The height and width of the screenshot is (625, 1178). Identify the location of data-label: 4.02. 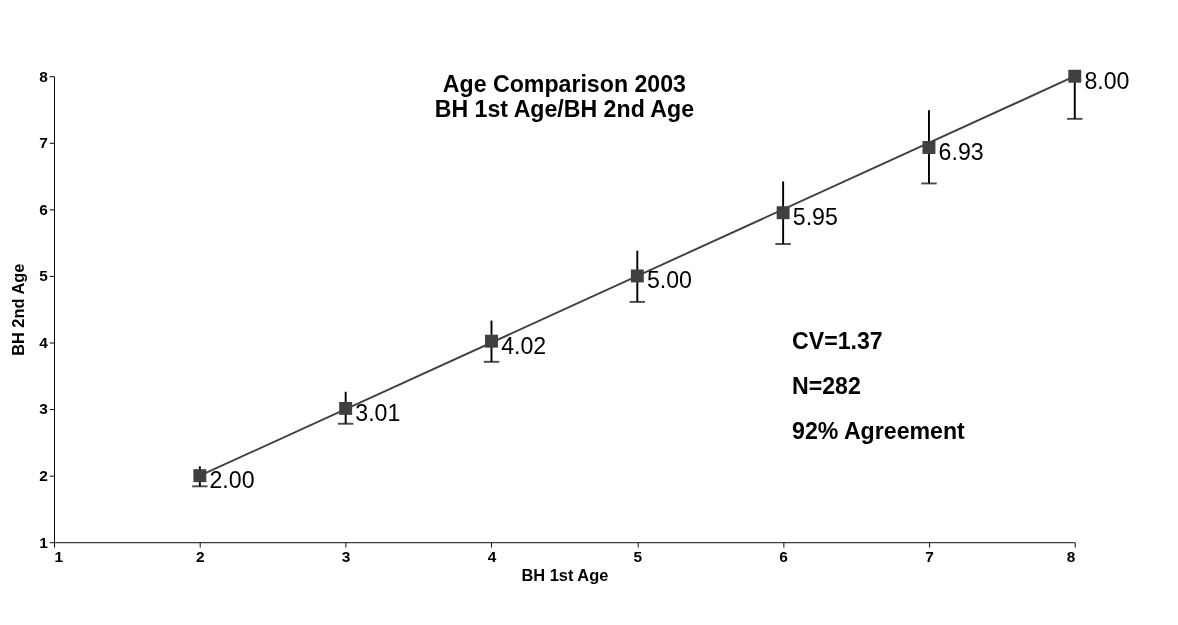
(524, 345).